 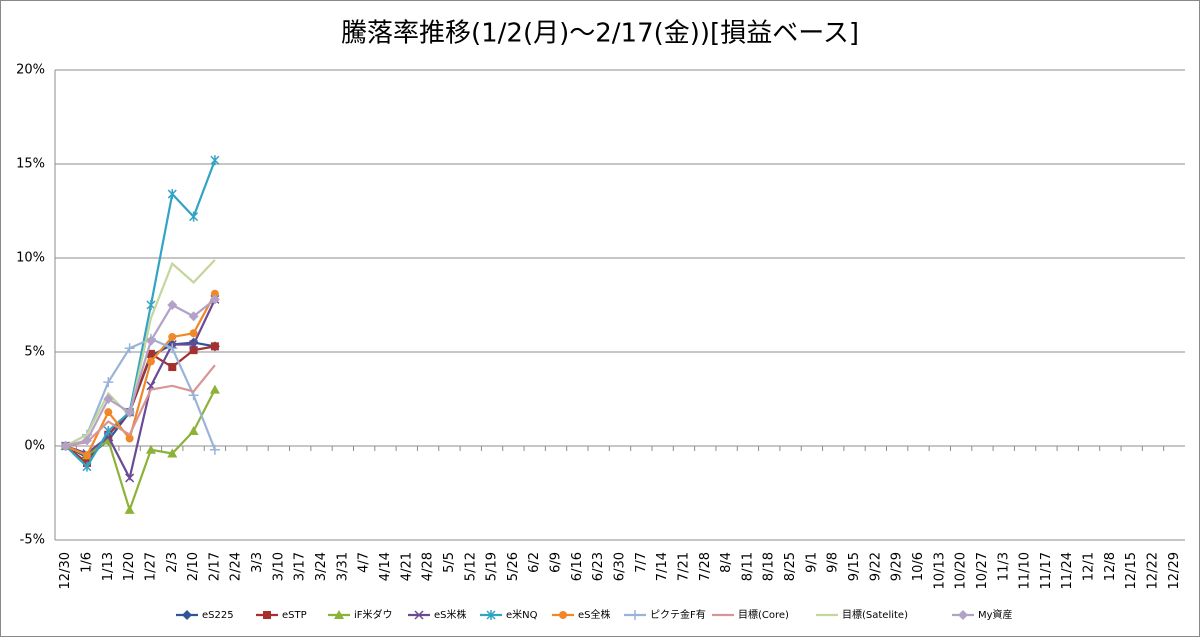 I want to click on y-tick-label: -5%, so click(x=32, y=540).